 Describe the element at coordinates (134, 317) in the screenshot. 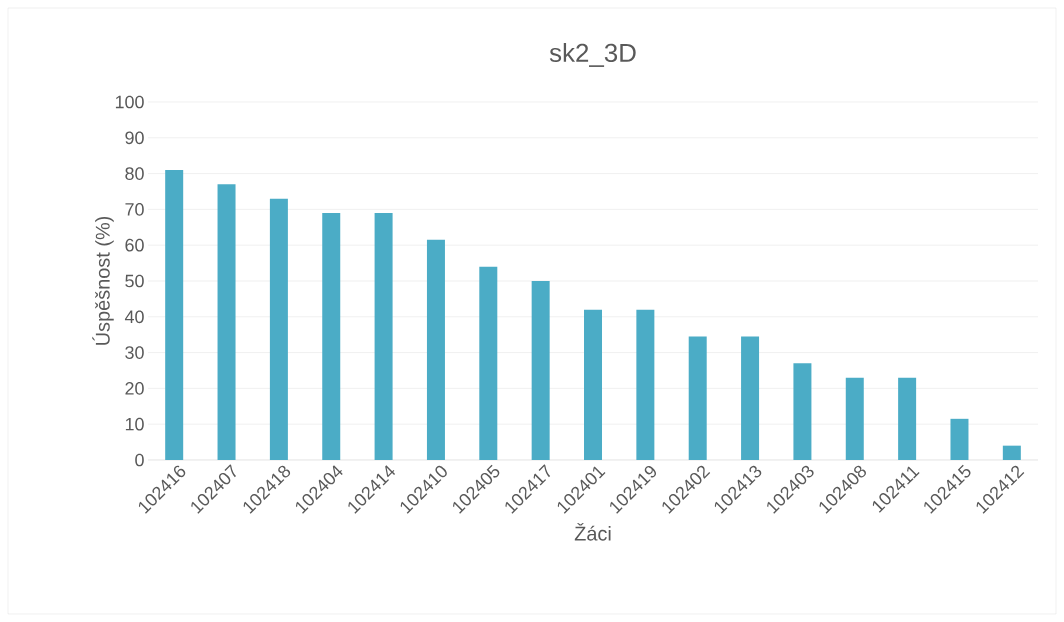

I see `y-tick-label: 40` at that location.